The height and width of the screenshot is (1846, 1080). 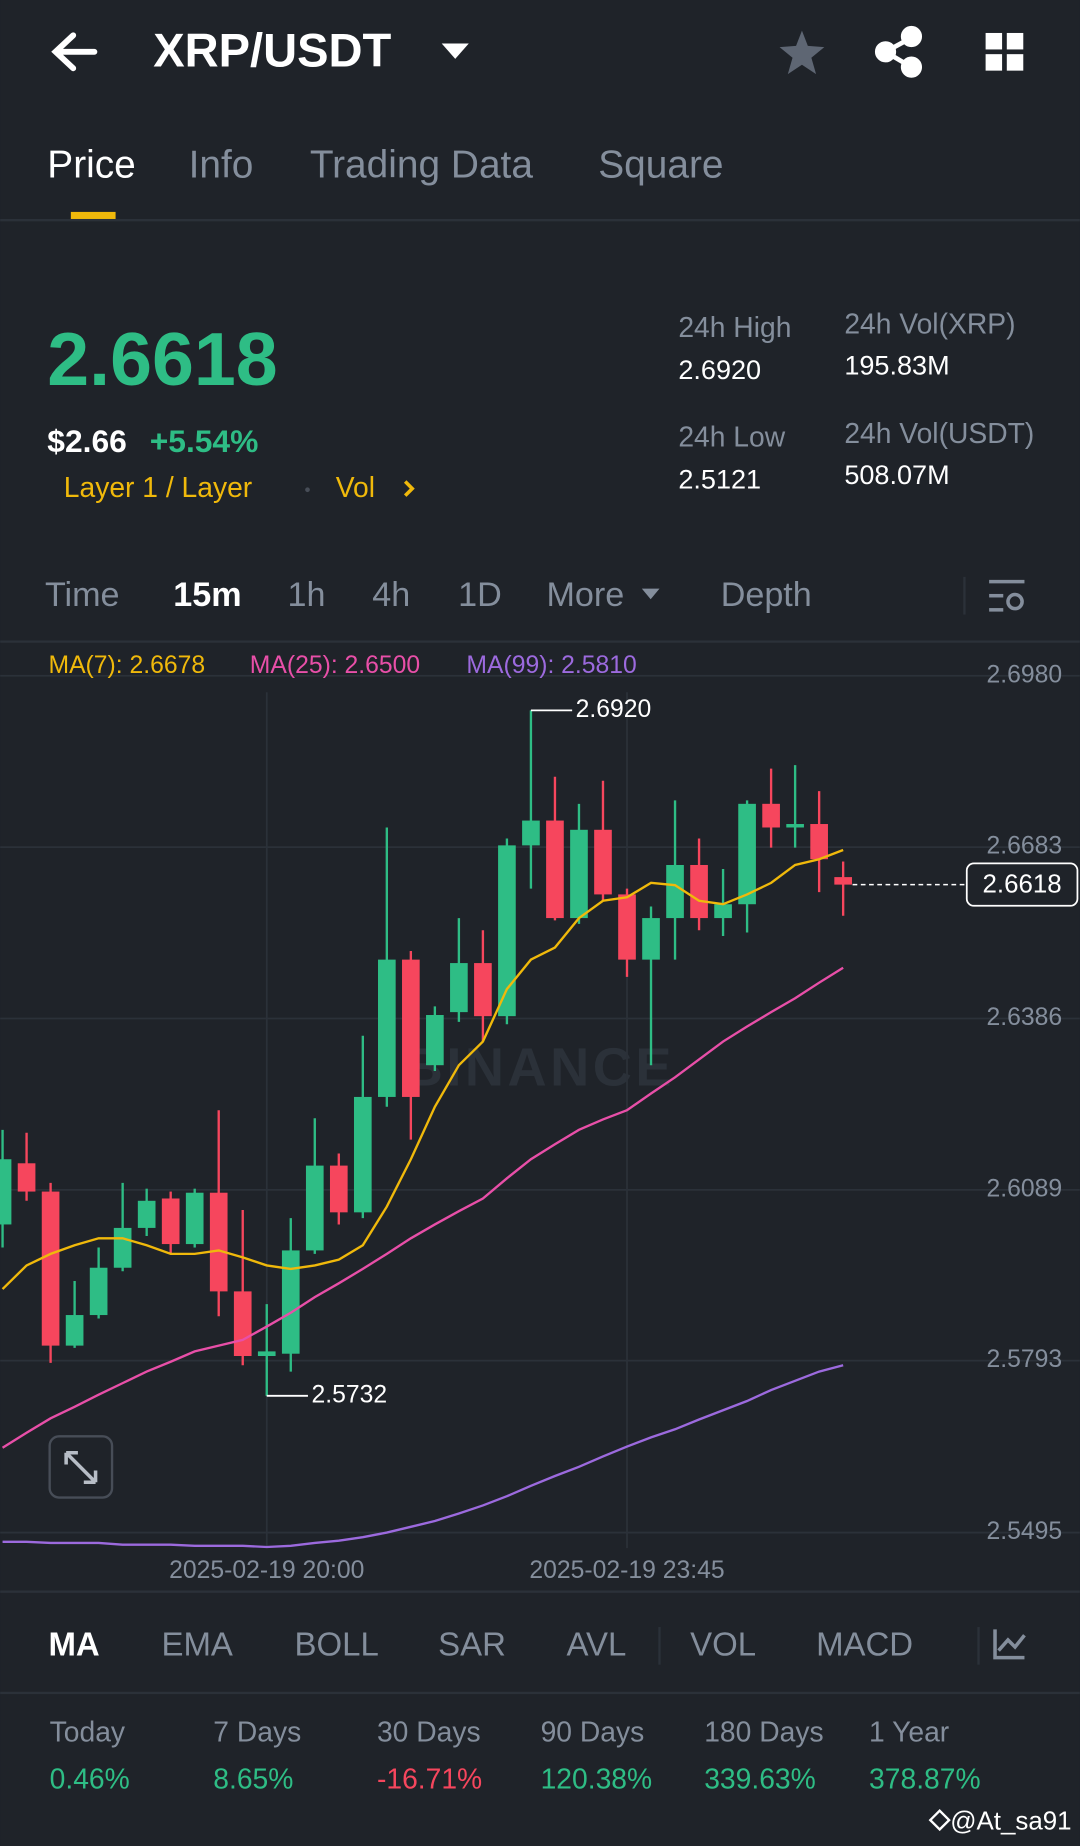 I want to click on period-label: 180 Days, so click(x=763, y=1732).